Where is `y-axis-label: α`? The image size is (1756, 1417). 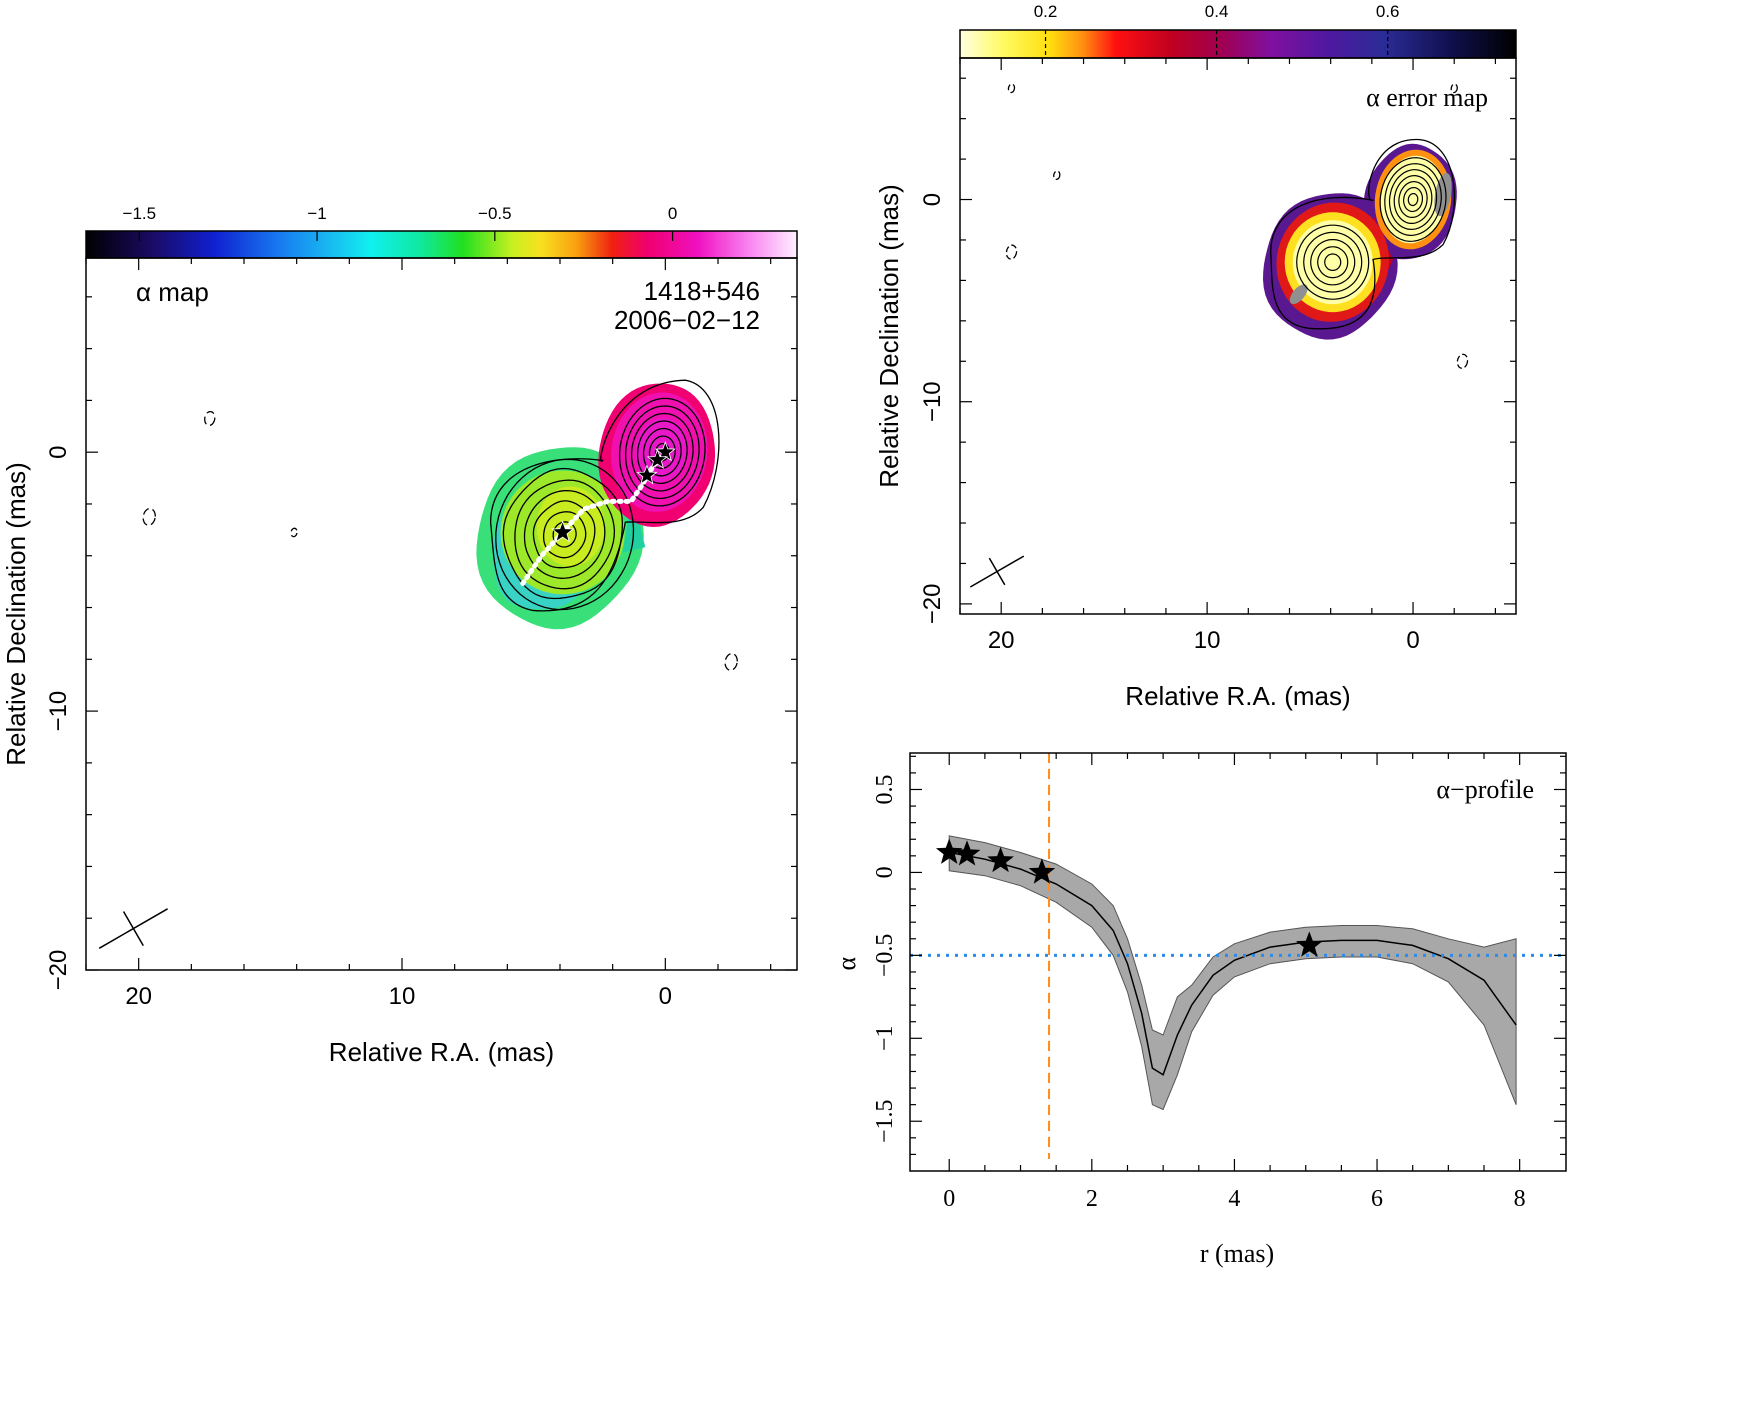 y-axis-label: α is located at coordinates (846, 963).